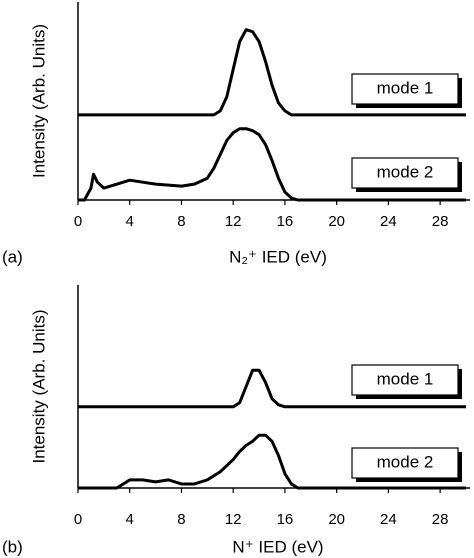 The height and width of the screenshot is (558, 474). Describe the element at coordinates (278, 256) in the screenshot. I see `x-axis-label: N₂⁺ IED (eV)` at that location.